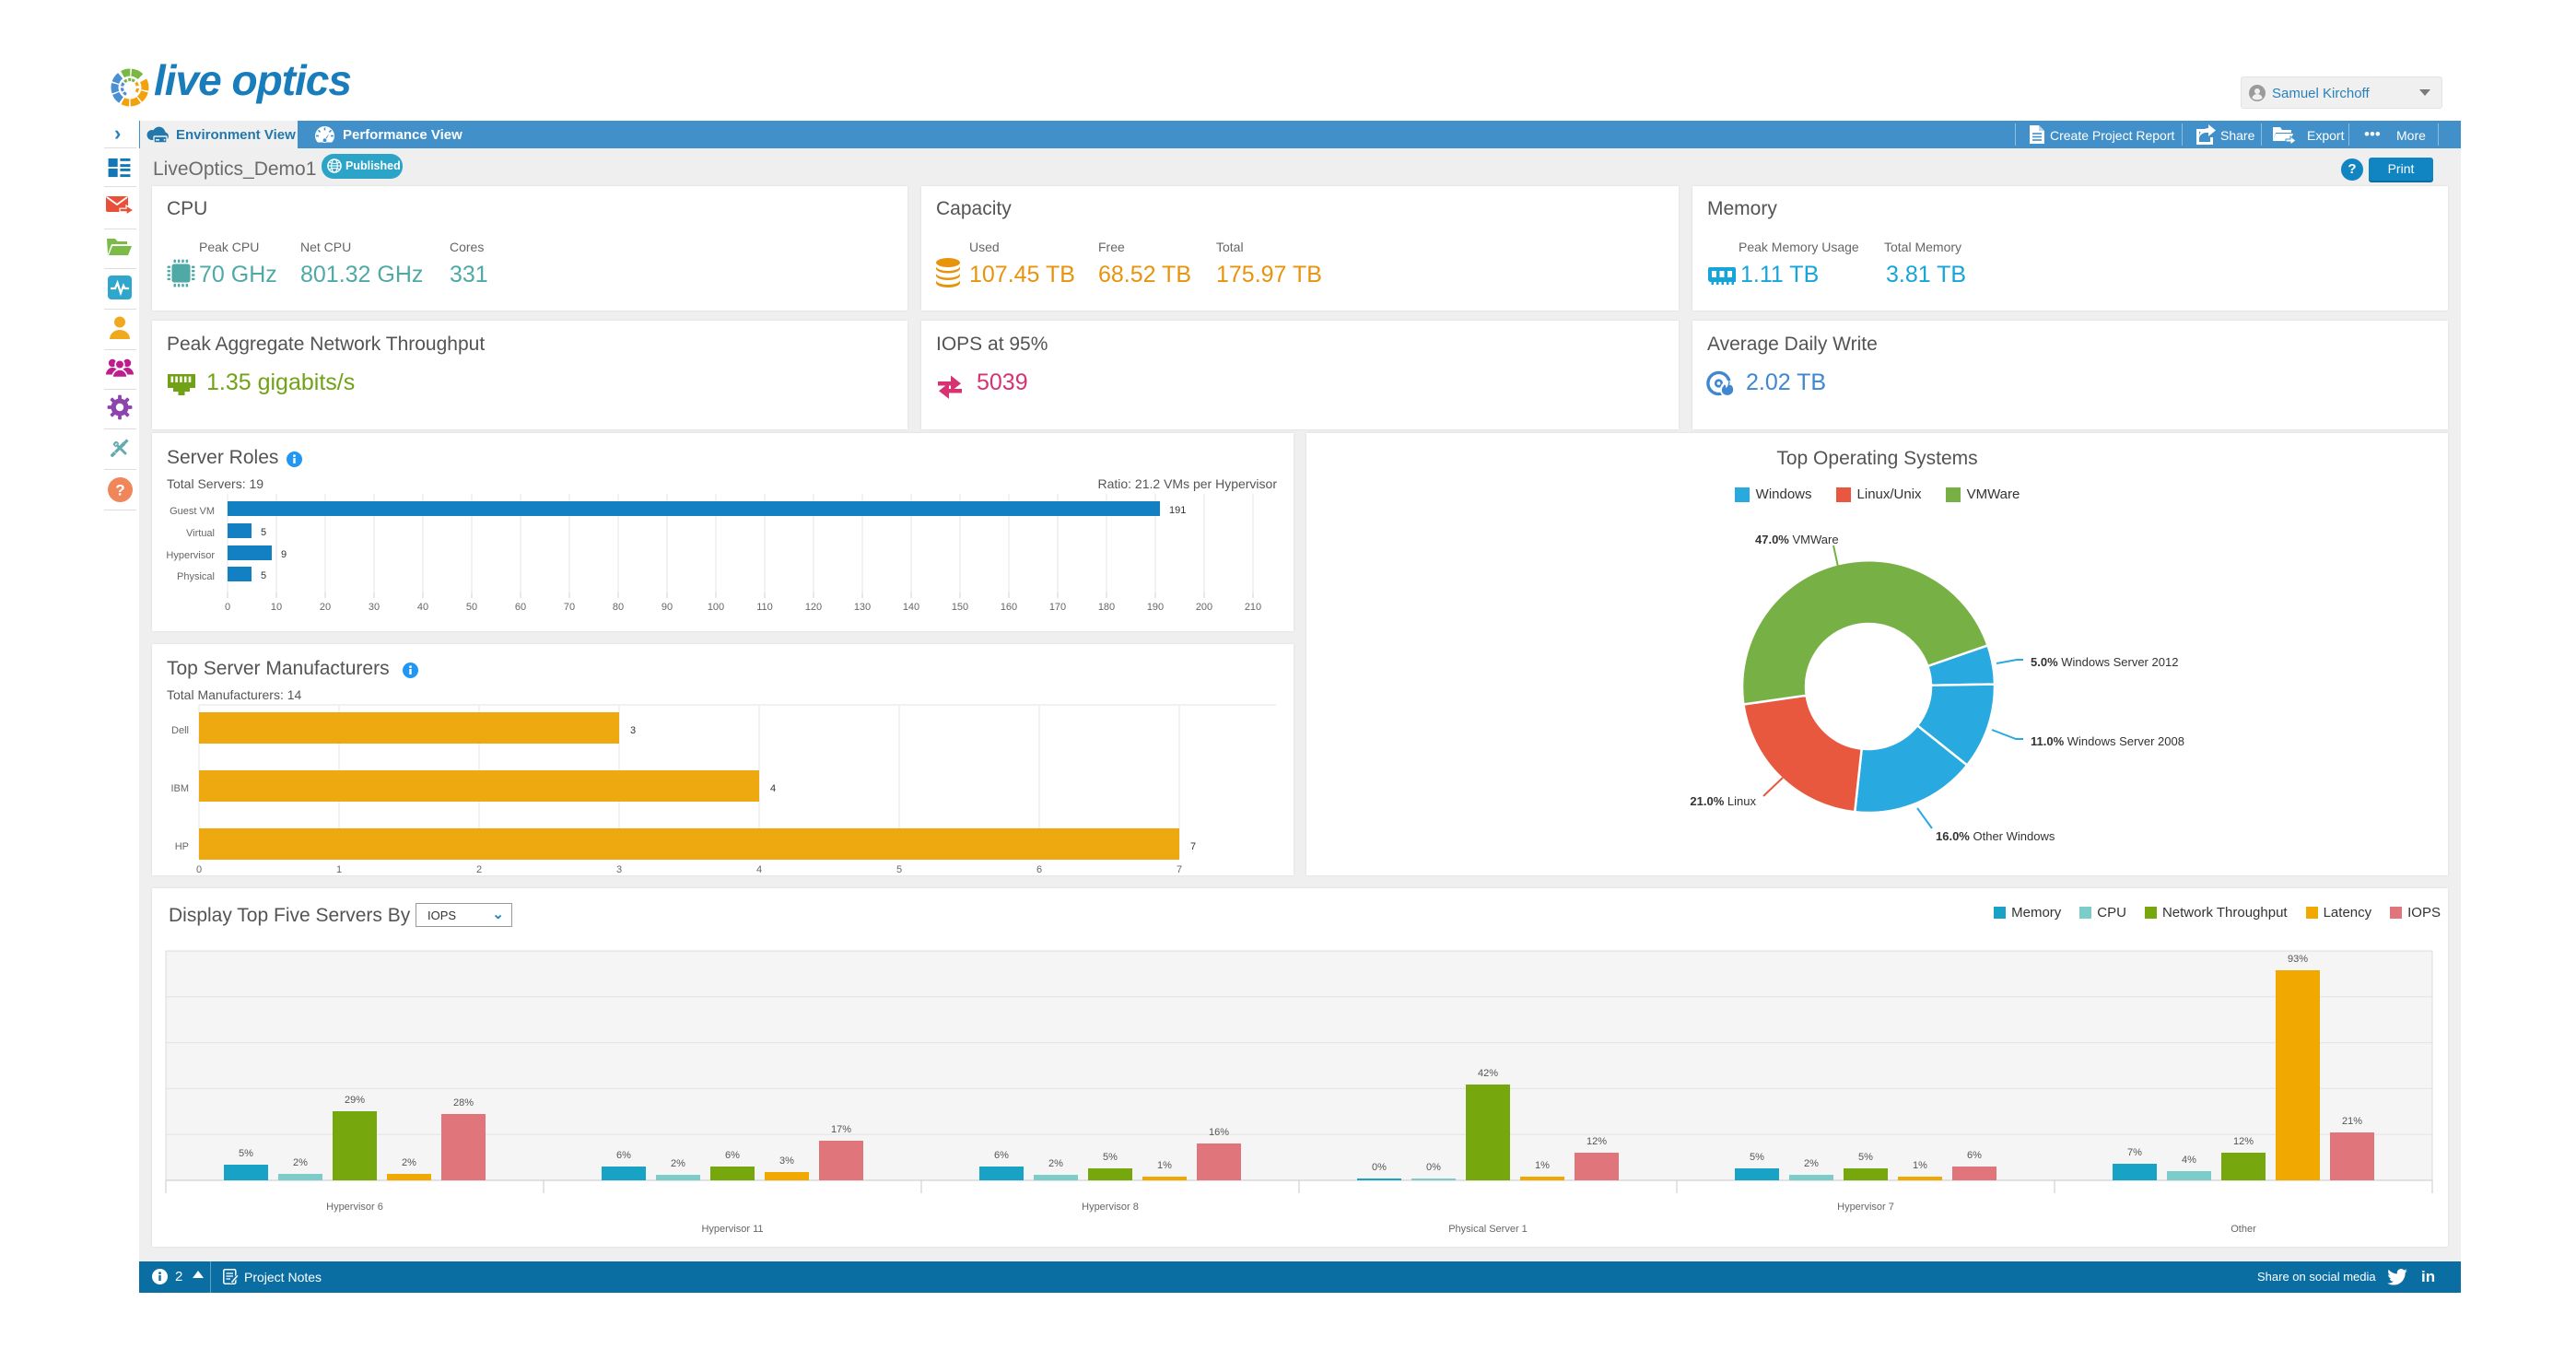 This screenshot has width=2576, height=1372. What do you see at coordinates (1488, 1073) in the screenshot?
I see `svg-text: 42%` at bounding box center [1488, 1073].